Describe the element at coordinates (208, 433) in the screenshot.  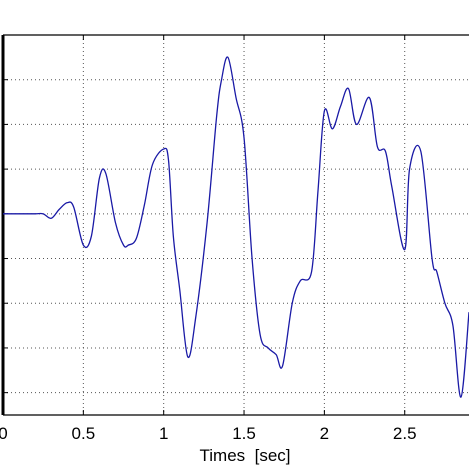
I see `labels-layer: 0 0.5 1 1.5 2 2.5` at that location.